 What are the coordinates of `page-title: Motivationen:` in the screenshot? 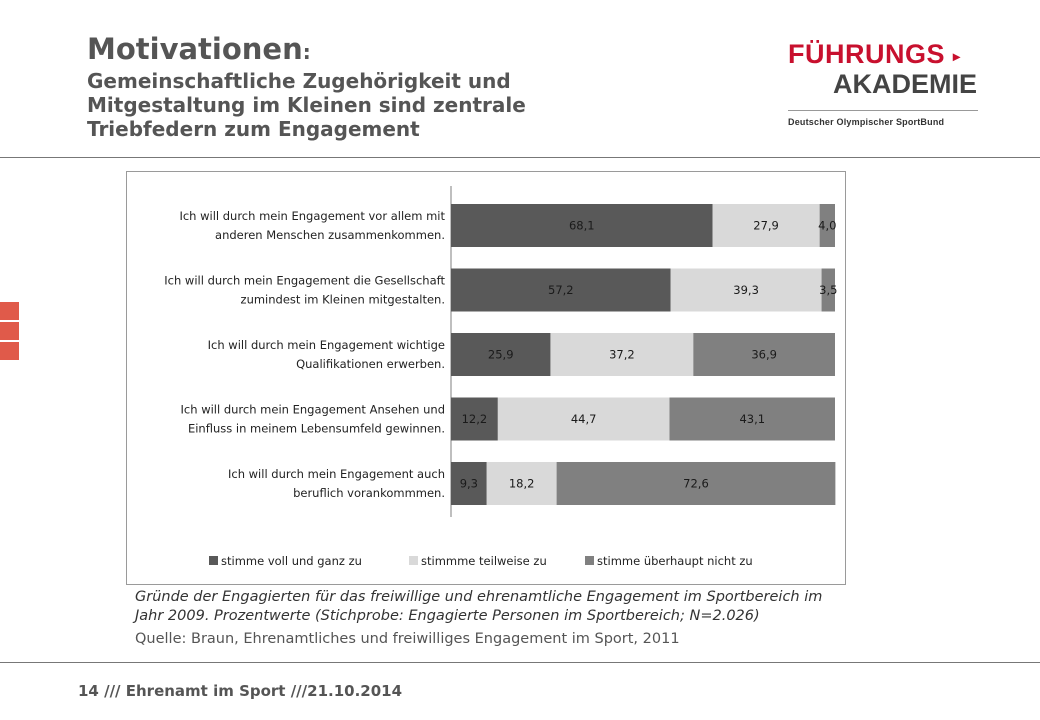 It's located at (199, 49).